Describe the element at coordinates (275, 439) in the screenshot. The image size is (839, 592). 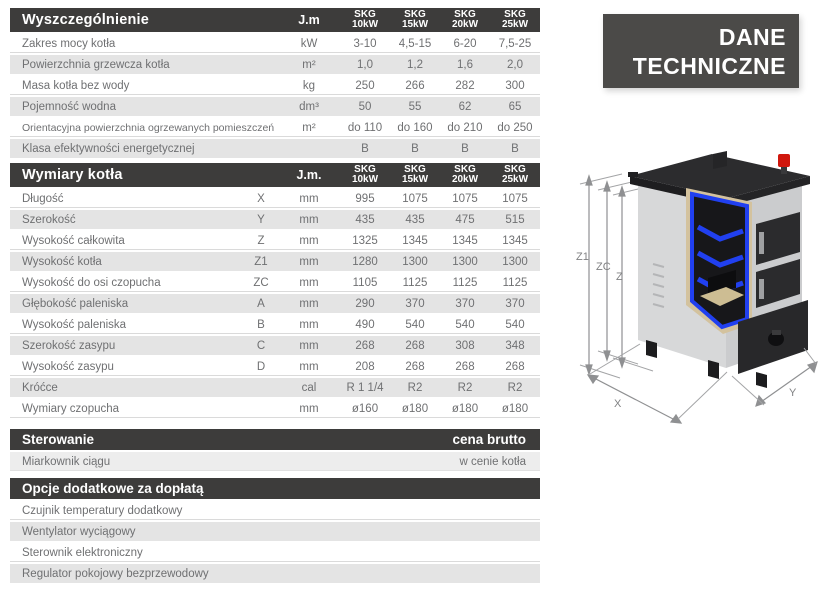
I see `control-section-header: Sterowanie cena brutto` at that location.